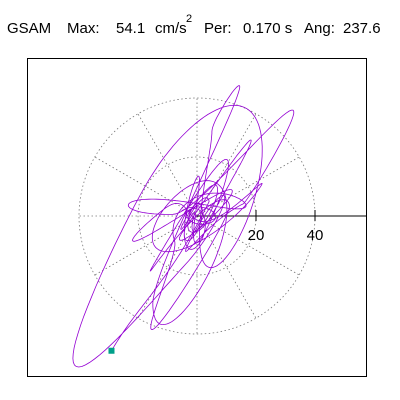  What do you see at coordinates (189, 19) in the screenshot?
I see `max-unit-exponent: 2` at bounding box center [189, 19].